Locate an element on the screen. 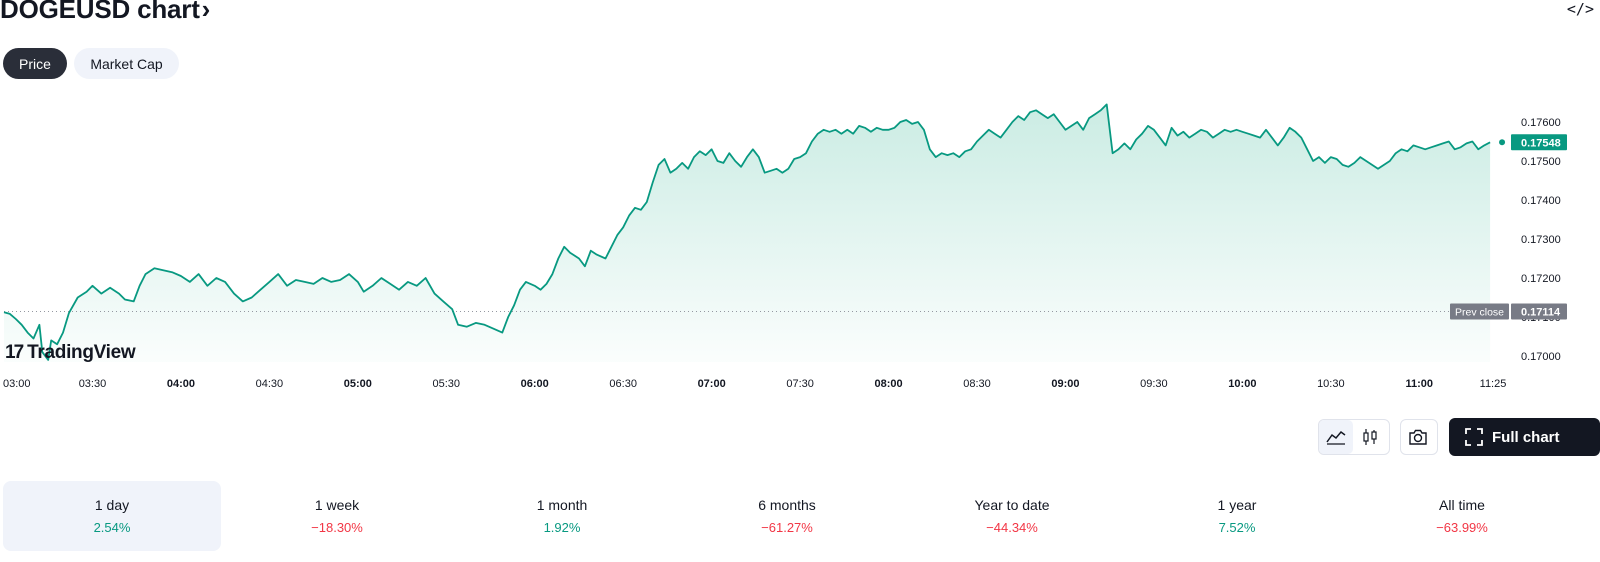 The height and width of the screenshot is (562, 1600). period-label: Year to date is located at coordinates (1012, 505).